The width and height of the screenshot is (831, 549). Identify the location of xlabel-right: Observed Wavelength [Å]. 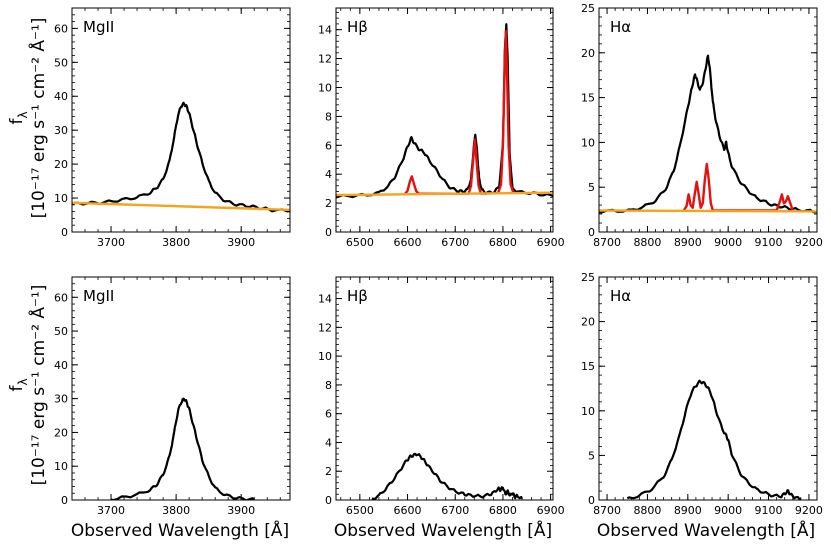
(706, 530).